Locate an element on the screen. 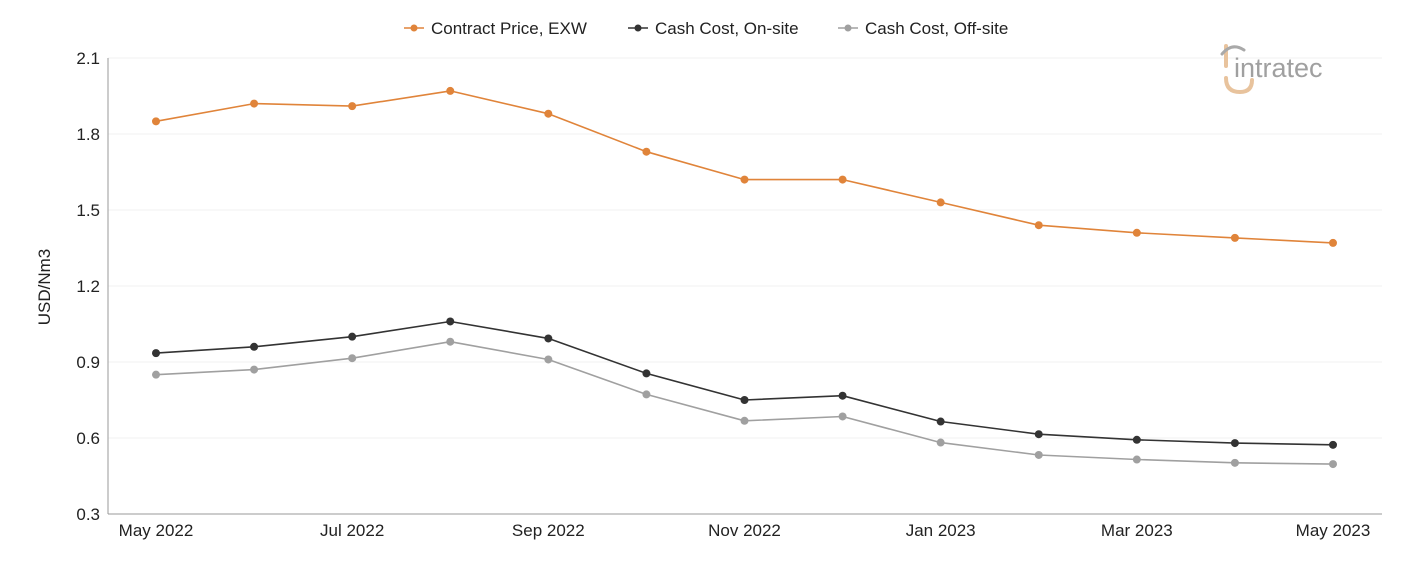 The width and height of the screenshot is (1401, 561). y-tick-label: 0.3 is located at coordinates (88, 514).